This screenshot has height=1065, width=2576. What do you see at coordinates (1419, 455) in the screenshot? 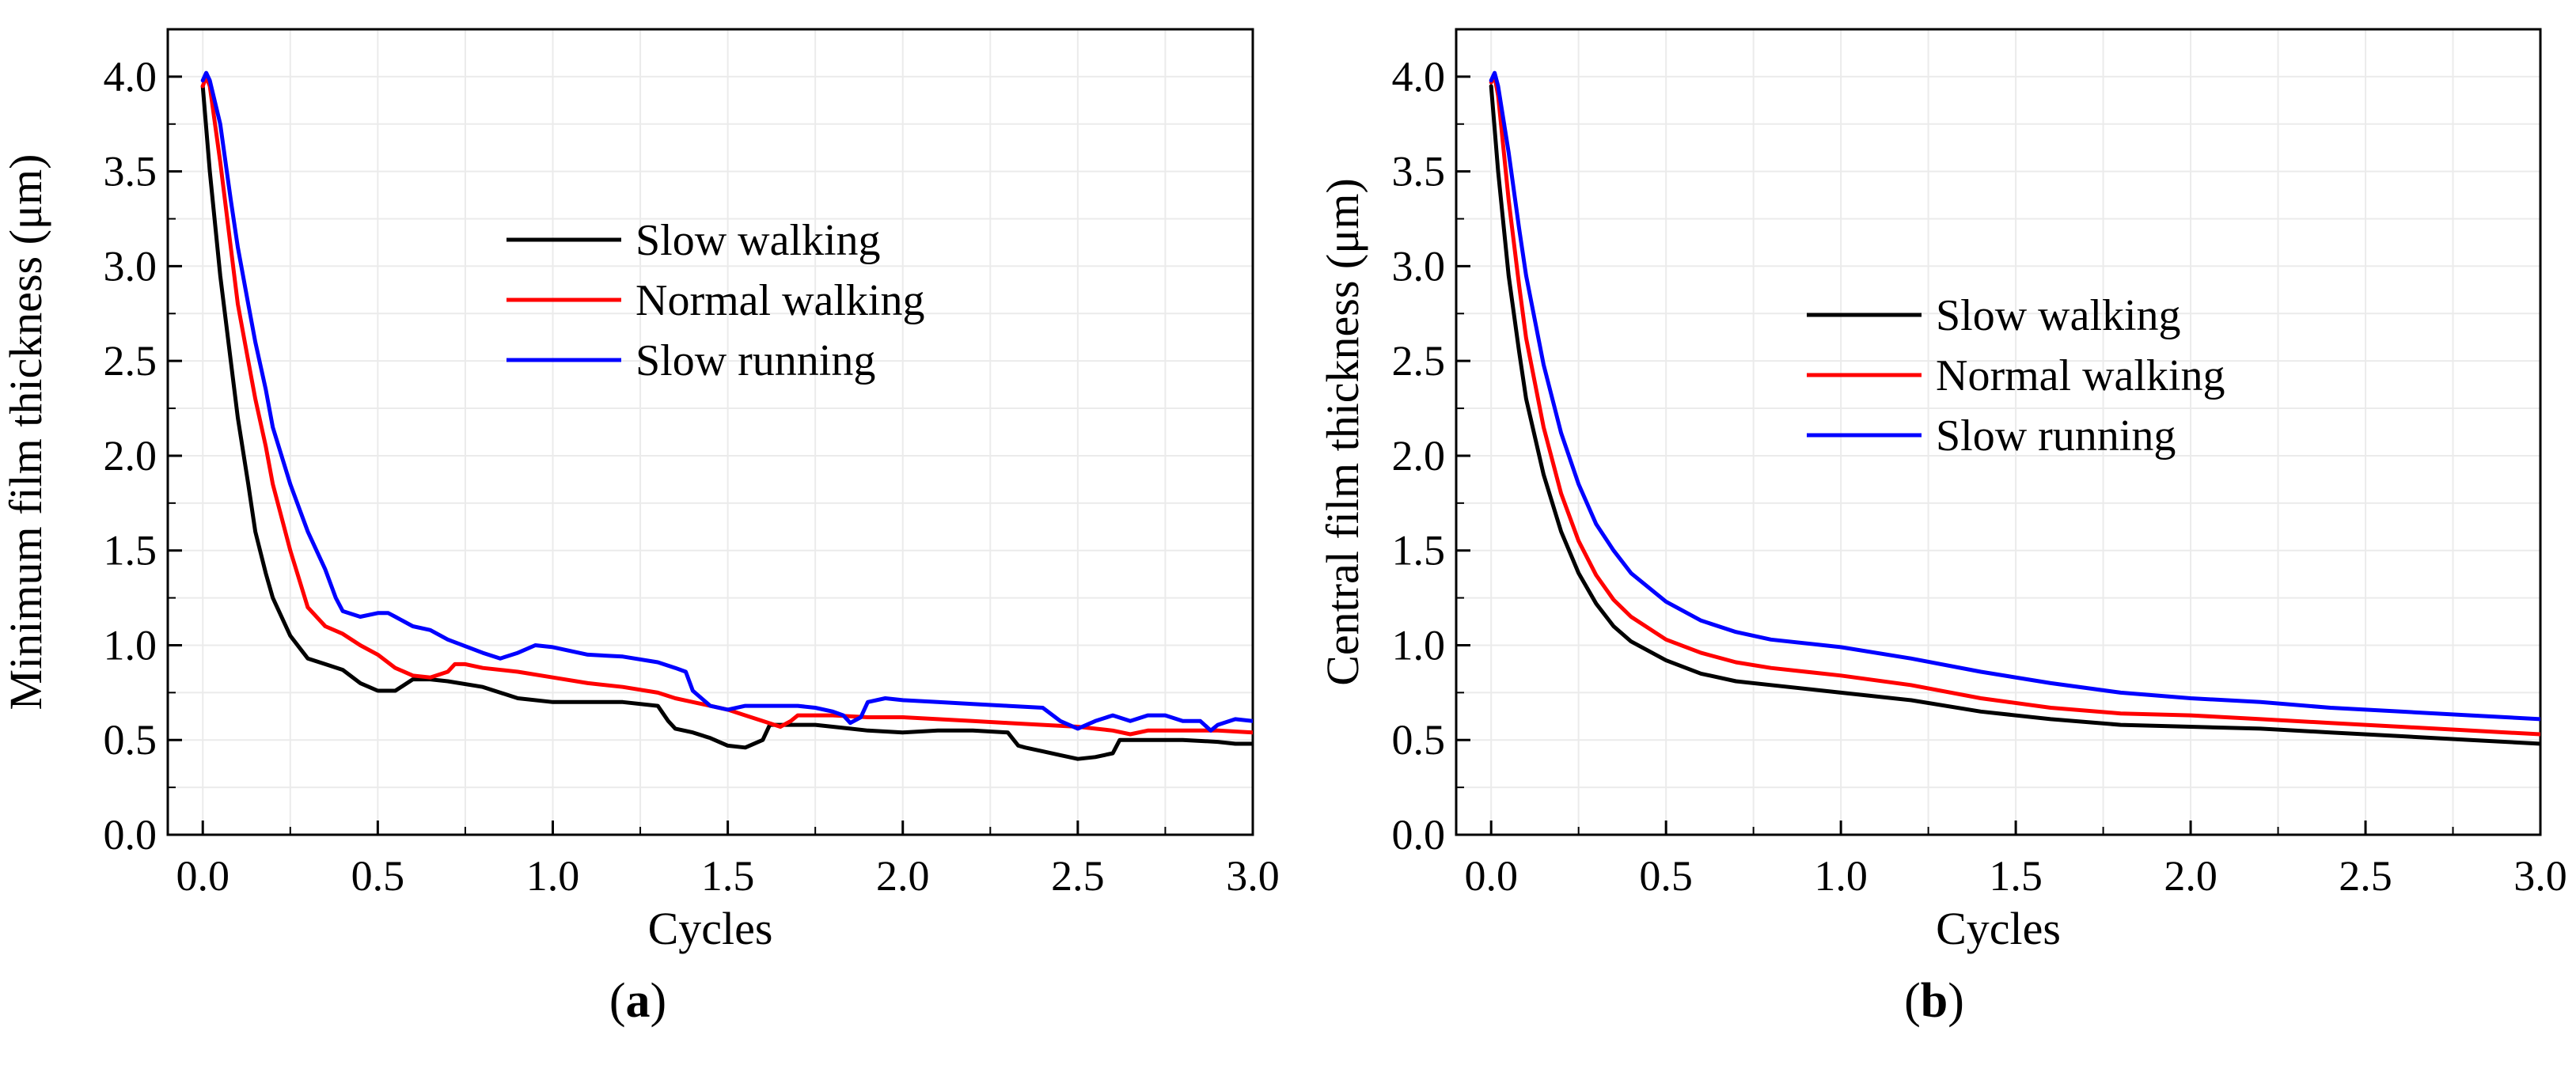
I see `chart-b-ytick-label: 2.0` at bounding box center [1419, 455].